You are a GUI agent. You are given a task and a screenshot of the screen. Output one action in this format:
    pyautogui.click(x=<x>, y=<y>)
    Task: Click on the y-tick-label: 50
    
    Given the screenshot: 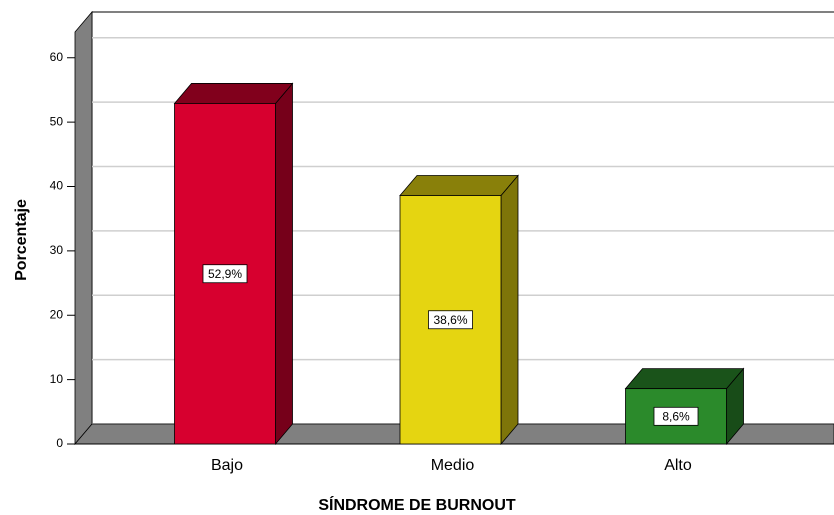 What is the action you would take?
    pyautogui.click(x=57, y=121)
    